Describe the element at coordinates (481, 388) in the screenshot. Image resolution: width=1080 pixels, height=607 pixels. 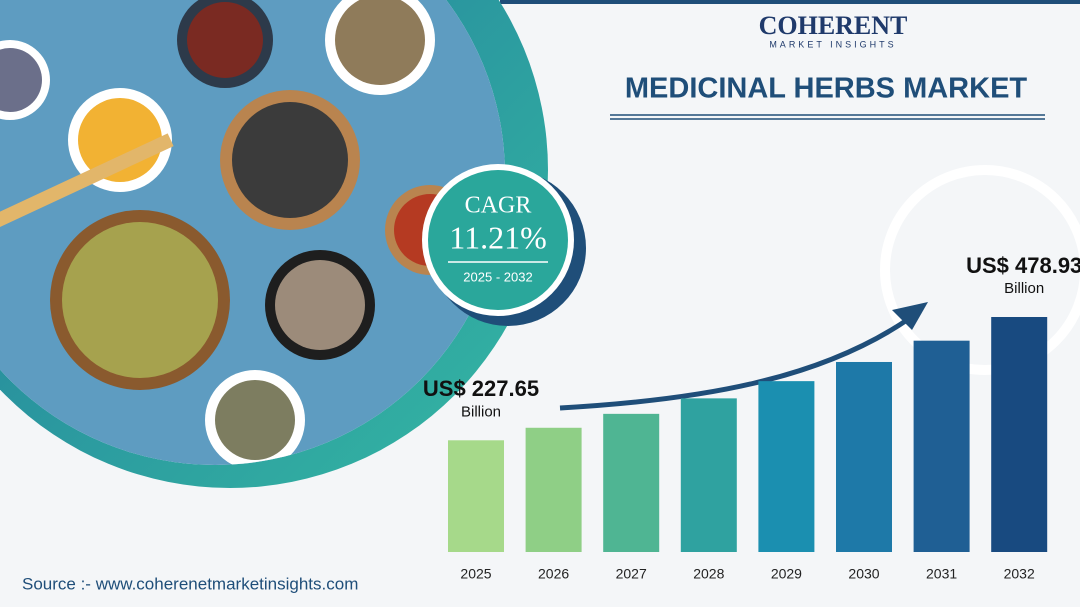
I see `value-label: US$ 227.65` at that location.